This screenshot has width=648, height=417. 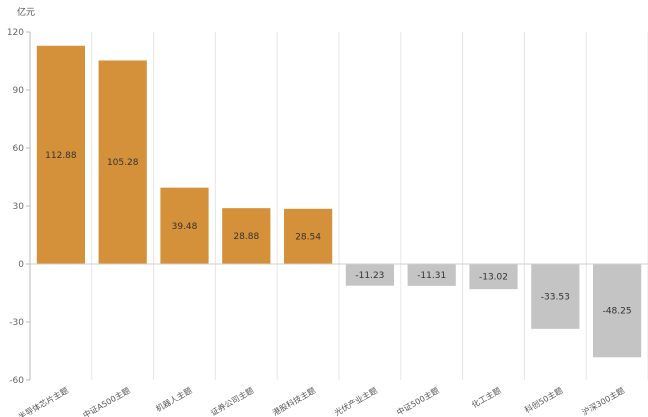 I want to click on bar-value-label: 105.28, so click(x=123, y=163).